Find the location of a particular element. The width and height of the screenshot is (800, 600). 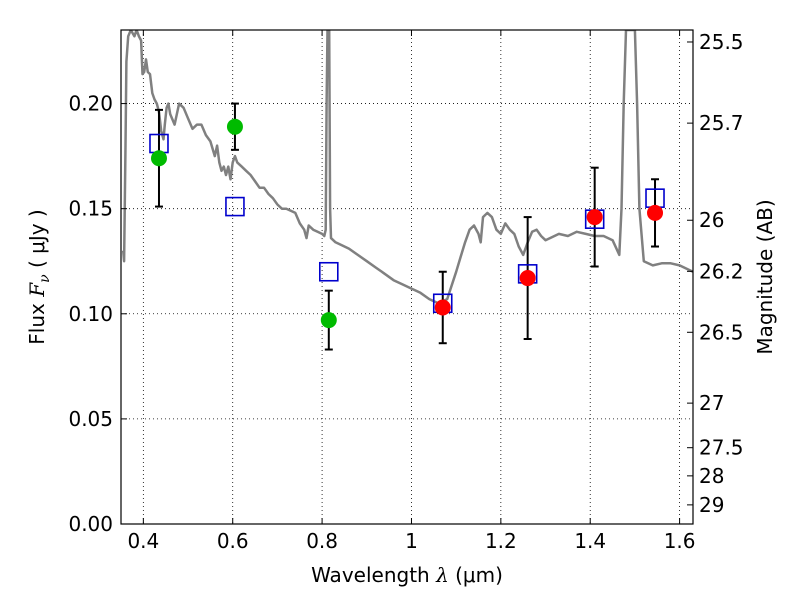

y2-tick-label: 25.5 is located at coordinates (721, 42).